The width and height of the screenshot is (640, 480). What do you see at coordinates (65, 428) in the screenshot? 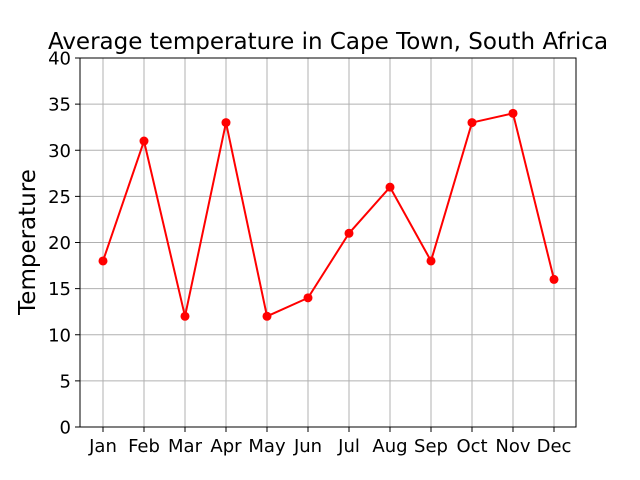
I see `y-tick-label: 0` at bounding box center [65, 428].